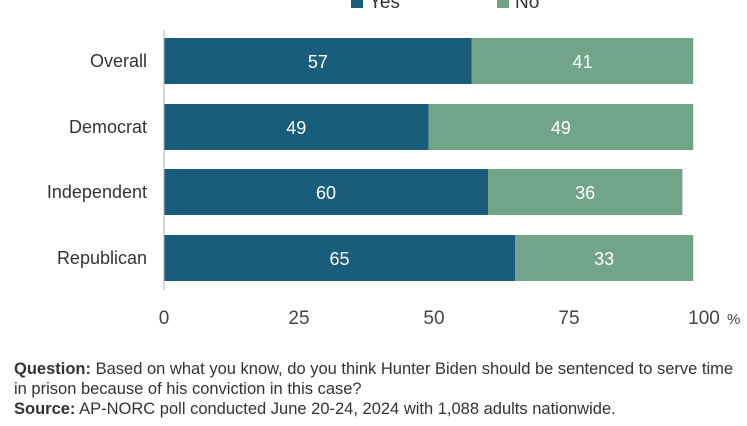 This screenshot has width=747, height=426. I want to click on category-label-democrat: Democrat, so click(108, 127).